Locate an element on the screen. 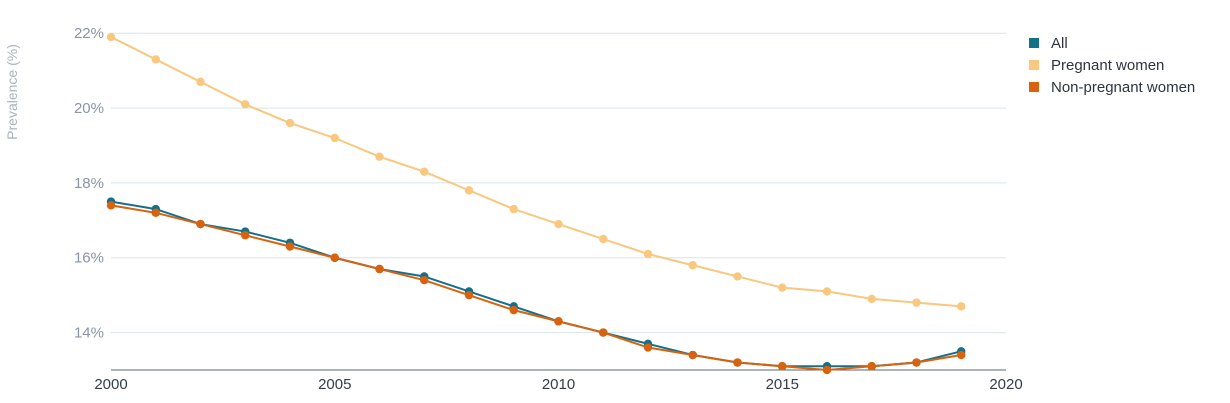 The image size is (1230, 403). point-non-pregnant-women-2019 is located at coordinates (961, 355).